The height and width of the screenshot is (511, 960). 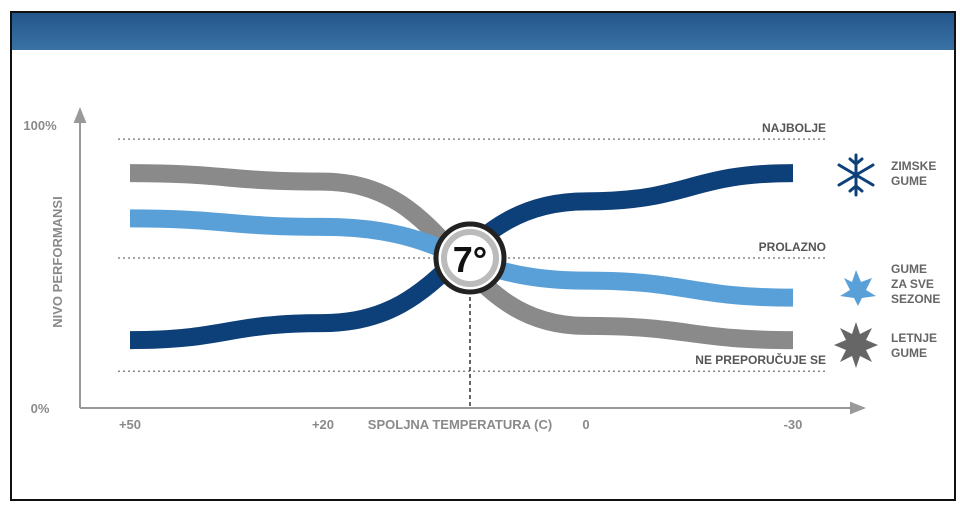 What do you see at coordinates (792, 247) in the screenshot?
I see `reference-label: PROLAZNO` at bounding box center [792, 247].